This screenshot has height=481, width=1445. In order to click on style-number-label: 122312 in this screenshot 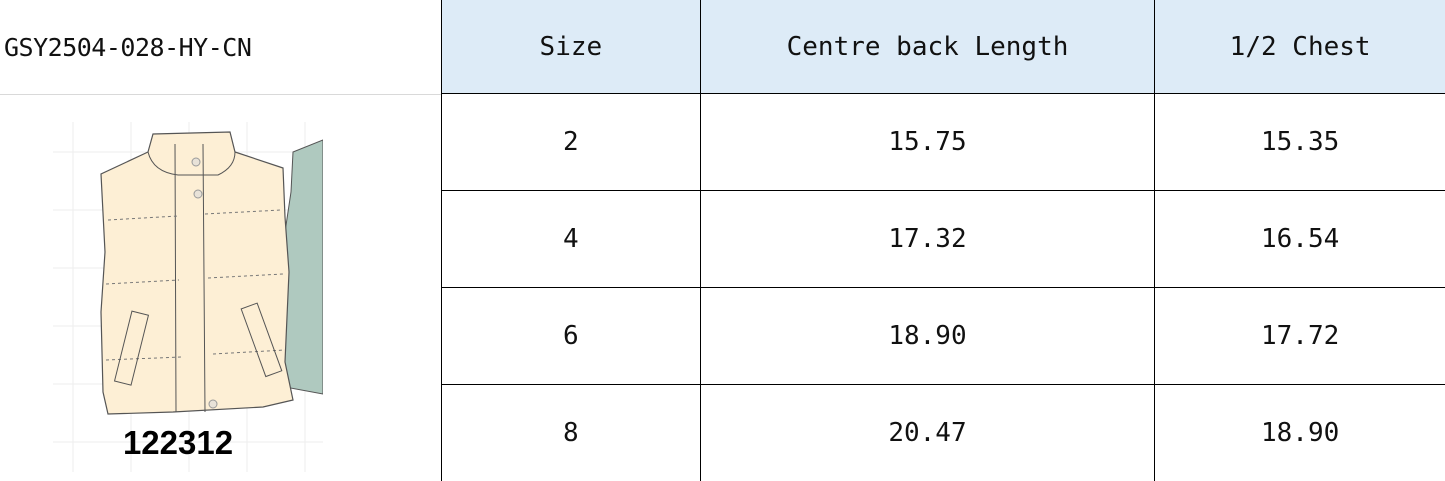, I will do `click(178, 442)`.